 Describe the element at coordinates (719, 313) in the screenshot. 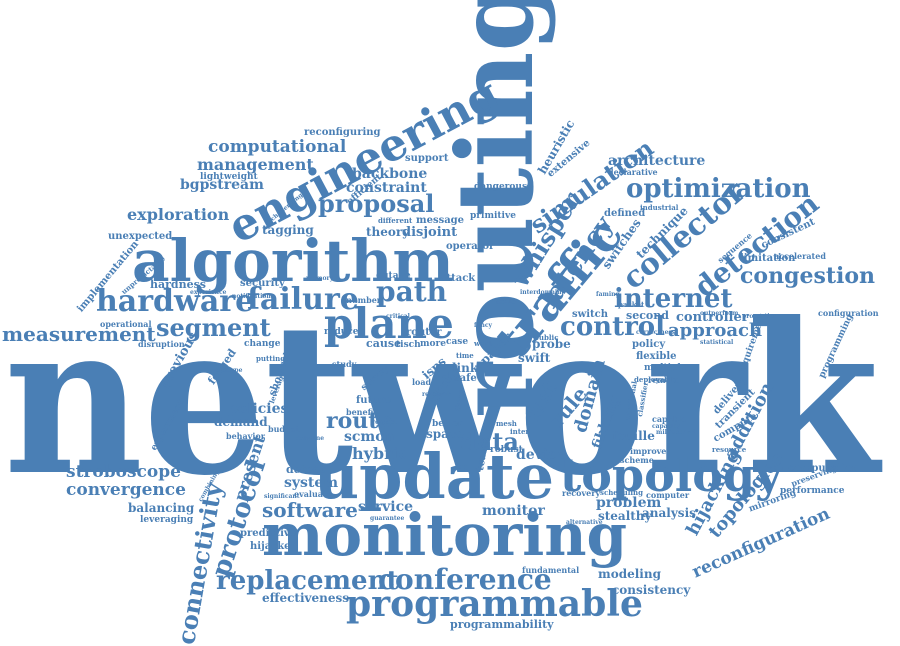

I see `word-outperform: outperform` at that location.